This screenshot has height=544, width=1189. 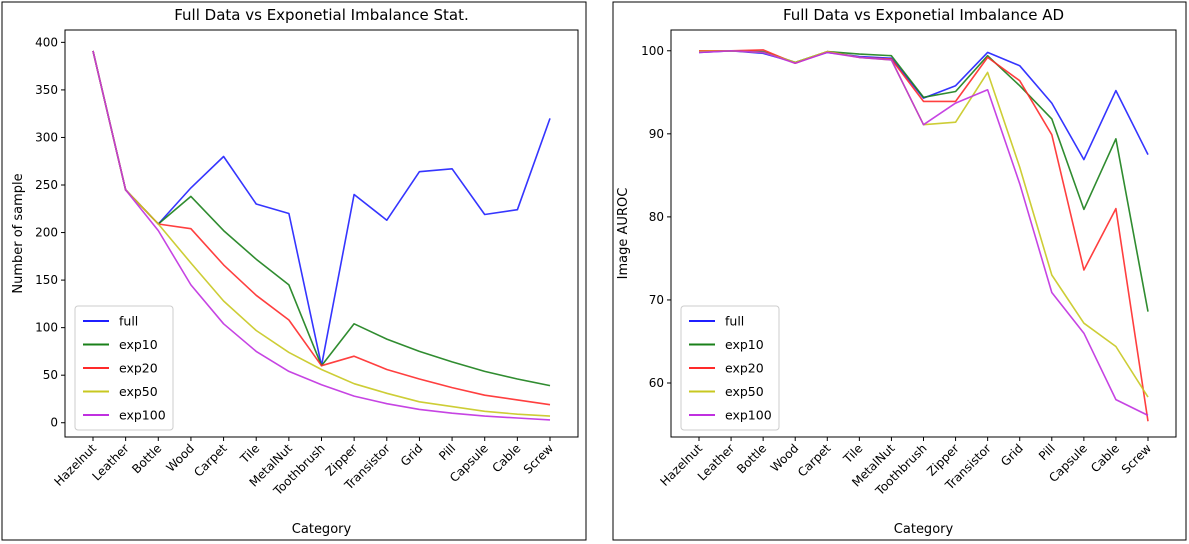 I want to click on chart-title: Full Data vs Exponetial Imbalance AD, so click(x=923, y=15).